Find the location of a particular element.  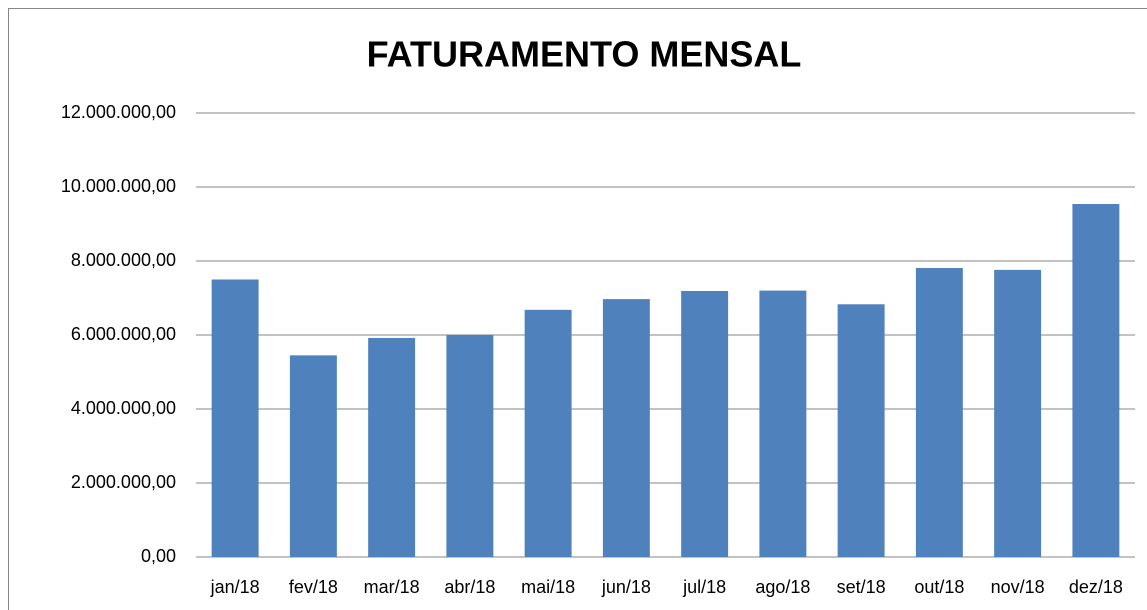

x-tick-label: mai/18 is located at coordinates (548, 587).